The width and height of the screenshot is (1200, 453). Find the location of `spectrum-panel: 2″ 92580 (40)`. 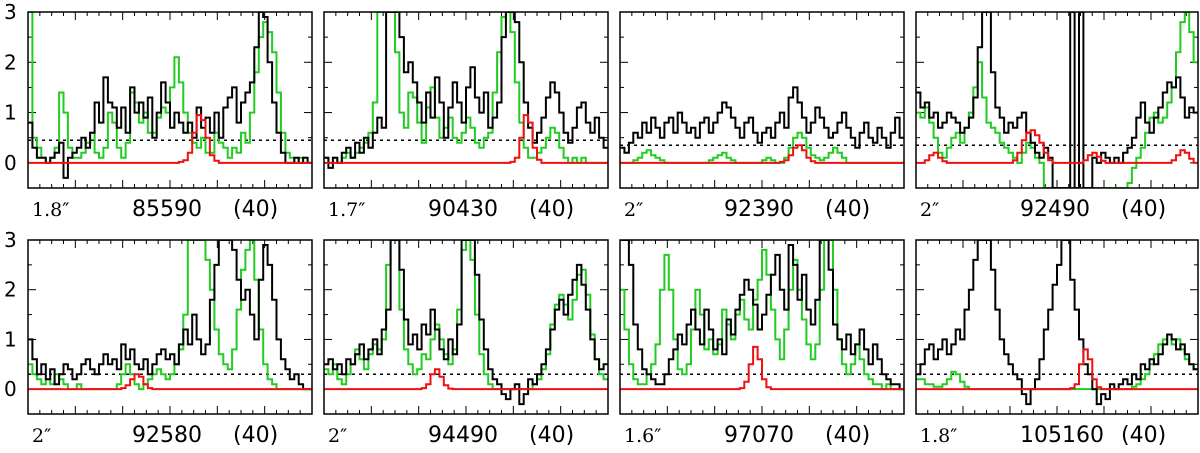

spectrum-panel: 2″ 92580 (40) is located at coordinates (170, 343).